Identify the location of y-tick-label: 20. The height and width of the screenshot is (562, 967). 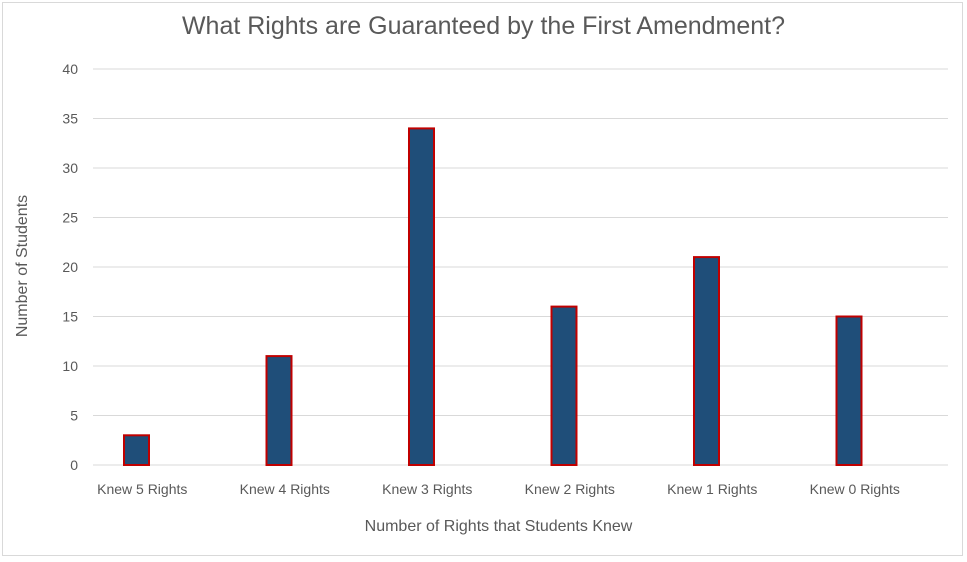
(70, 267).